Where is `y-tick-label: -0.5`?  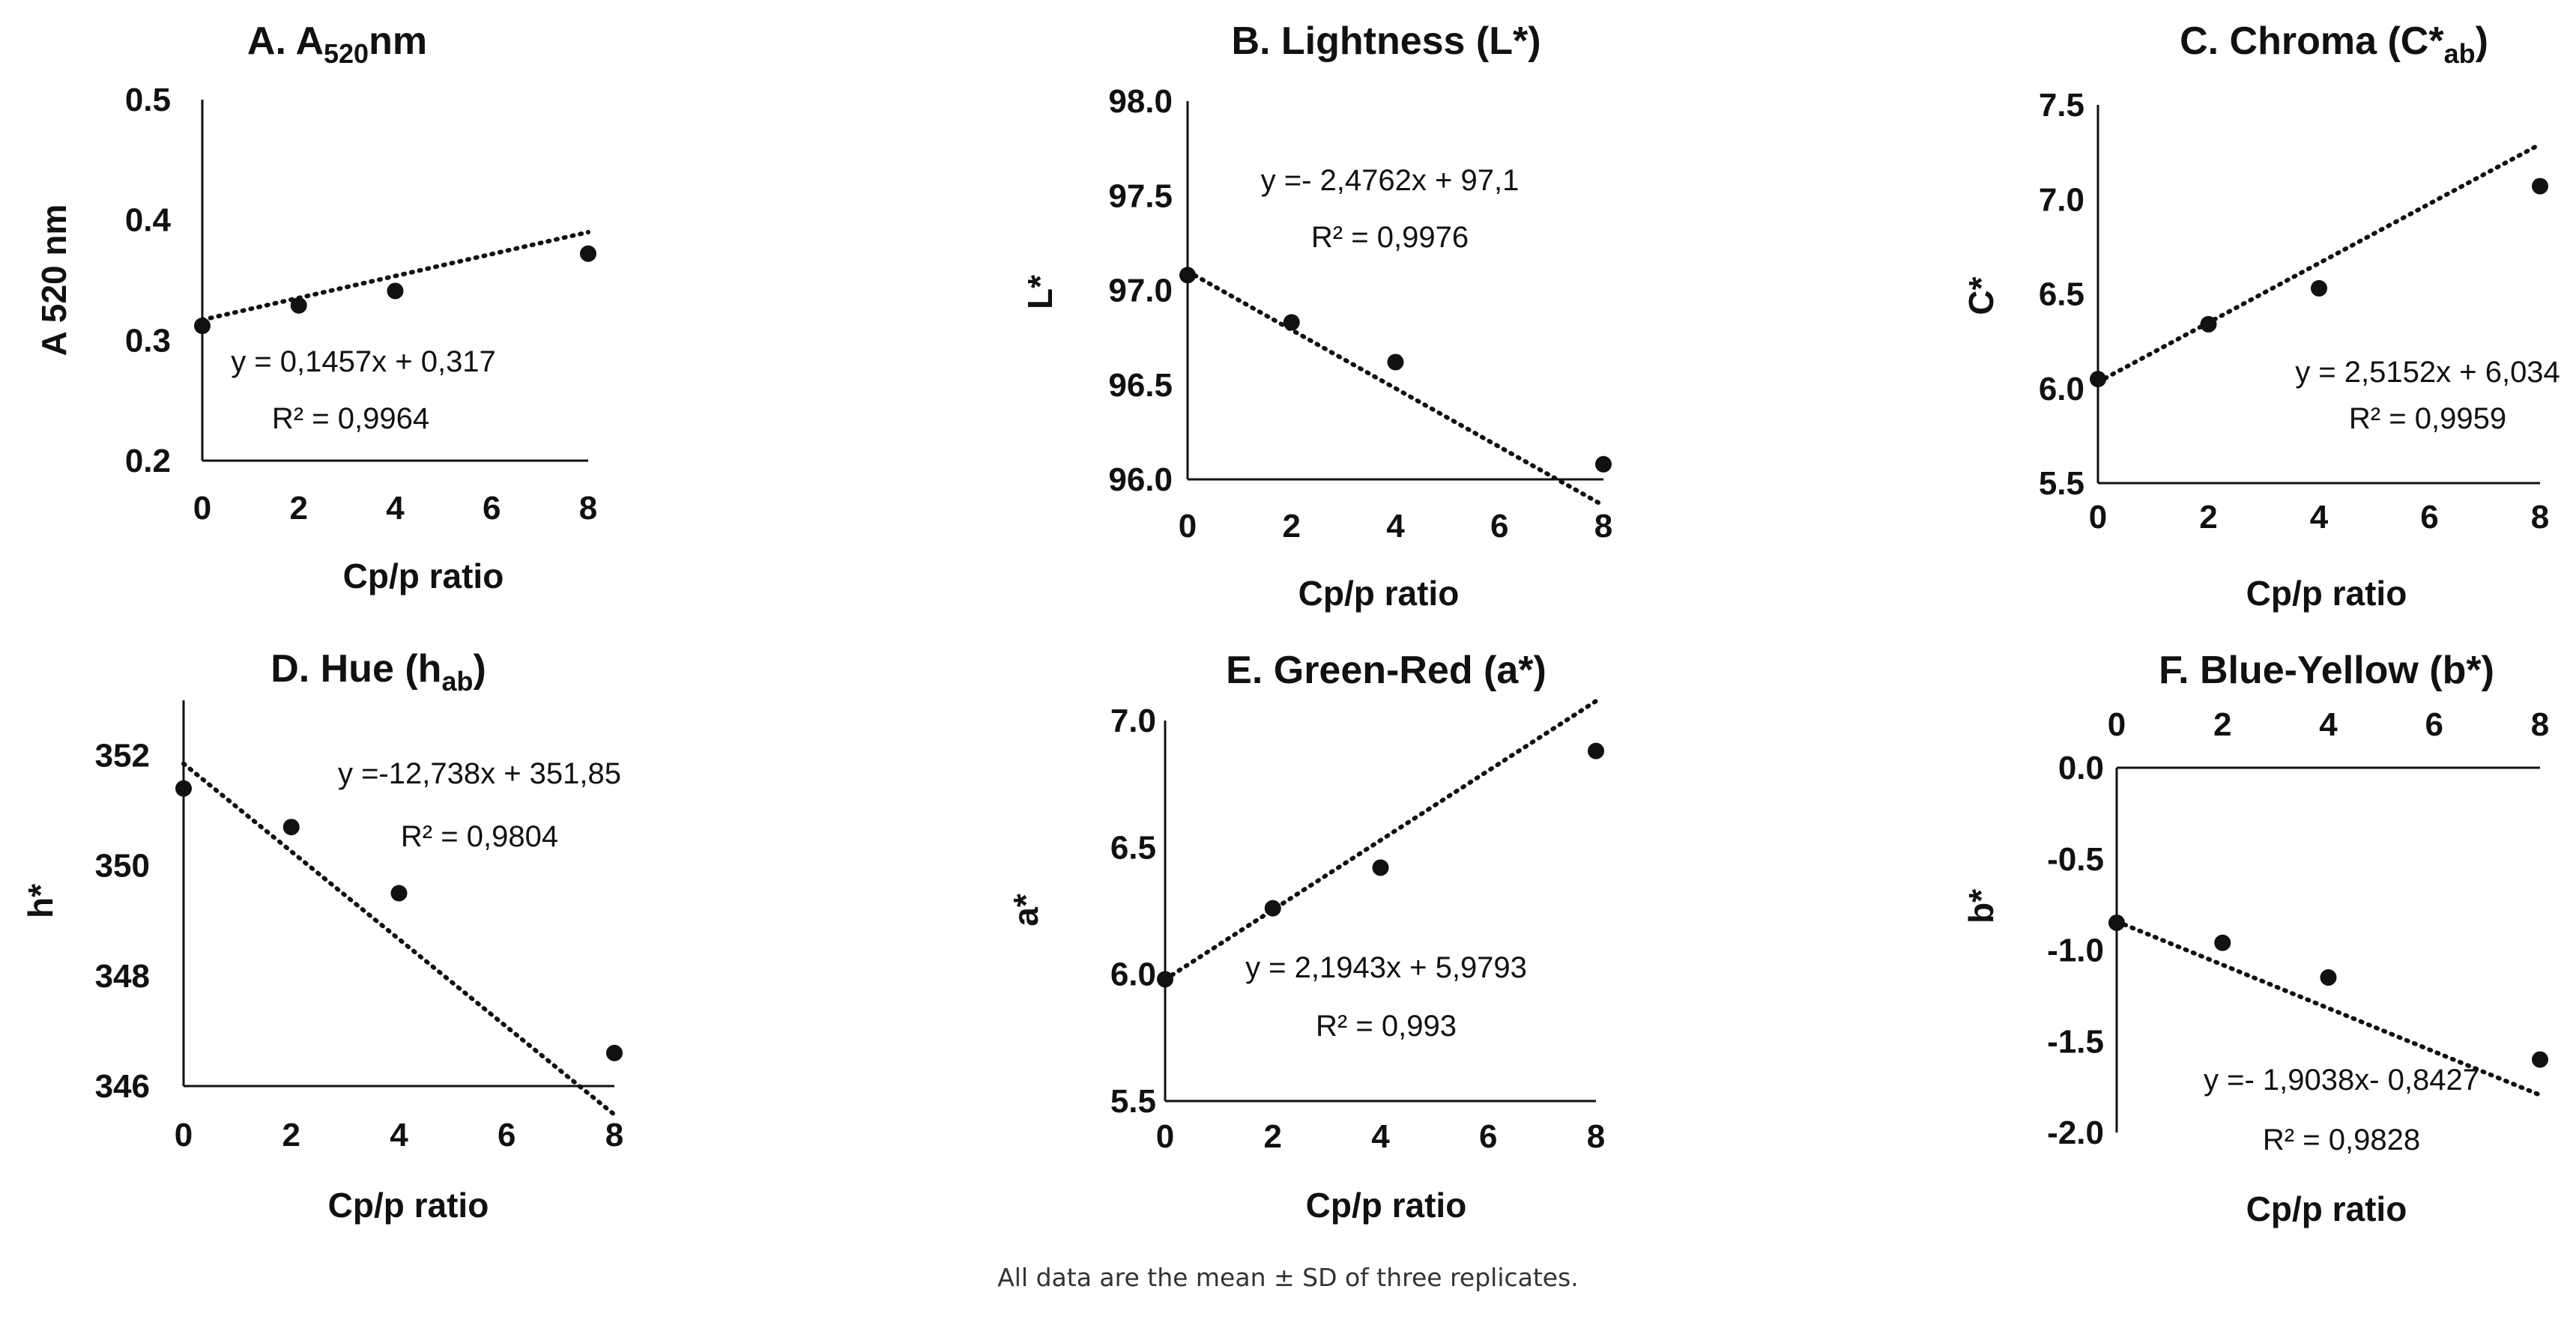 y-tick-label: -0.5 is located at coordinates (2075, 859).